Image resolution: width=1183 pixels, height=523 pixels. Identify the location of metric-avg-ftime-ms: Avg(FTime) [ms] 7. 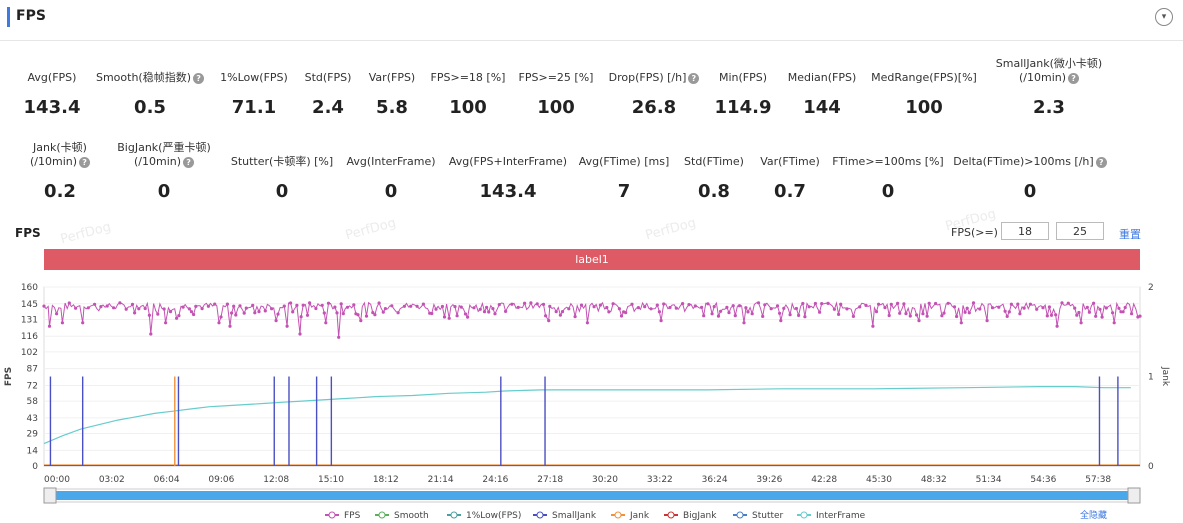
(624, 178).